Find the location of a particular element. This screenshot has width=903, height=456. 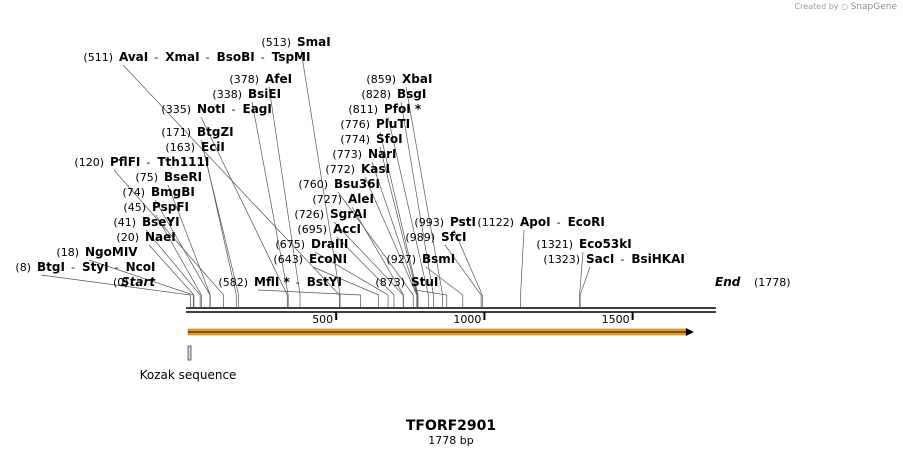

enzyme-name: AfeI is located at coordinates (278, 79).